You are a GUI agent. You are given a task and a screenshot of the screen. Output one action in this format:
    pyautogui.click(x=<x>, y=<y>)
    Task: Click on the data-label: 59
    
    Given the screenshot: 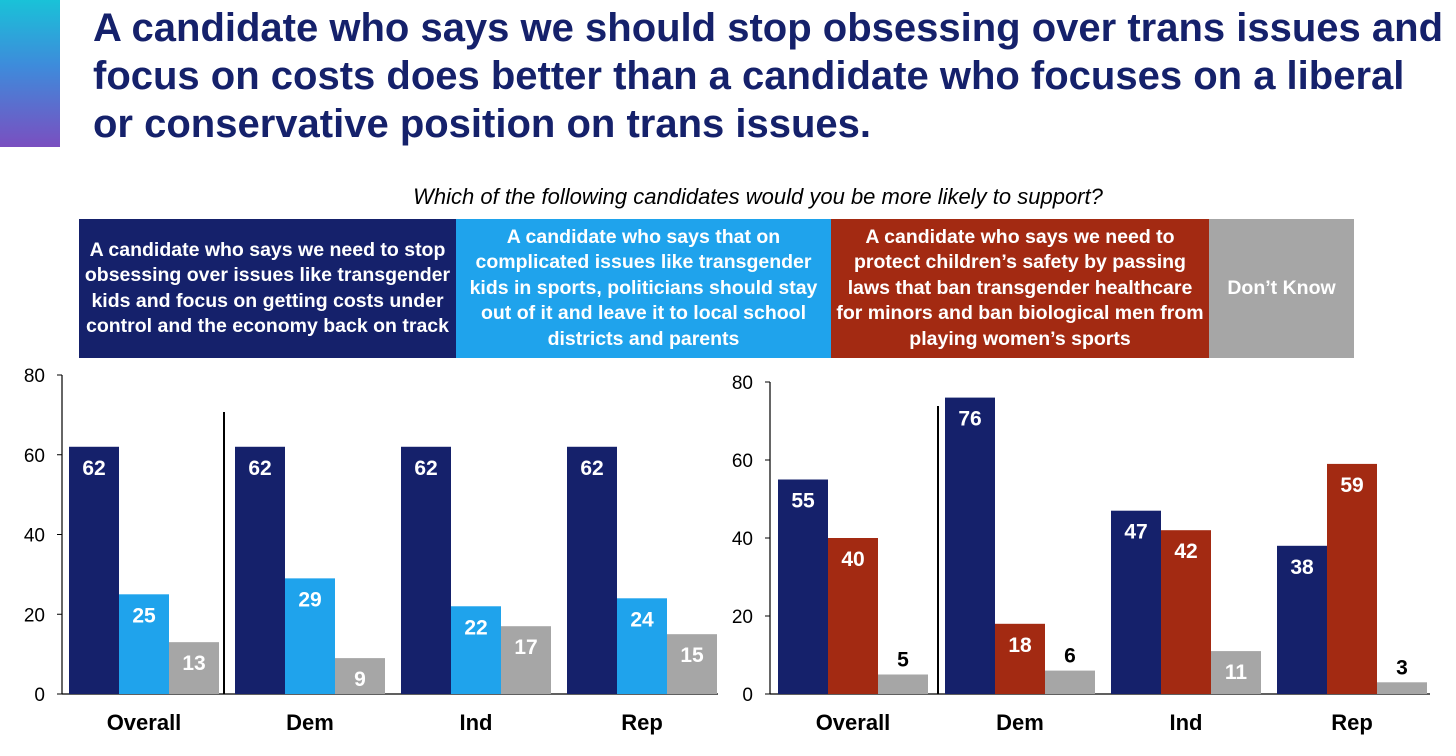 What is the action you would take?
    pyautogui.click(x=1351, y=485)
    